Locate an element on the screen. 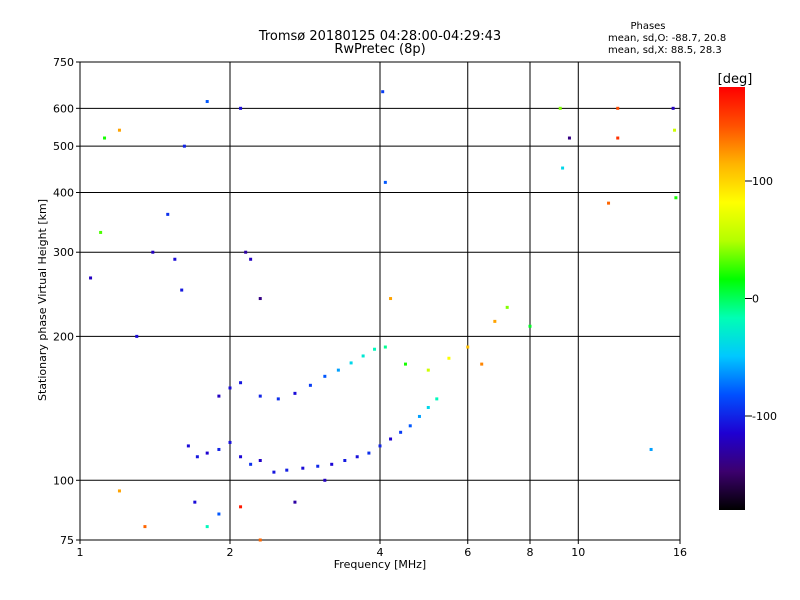 The height and width of the screenshot is (600, 800). y-axis-label: Stationary phase Virtual Height [km] is located at coordinates (42, 300).